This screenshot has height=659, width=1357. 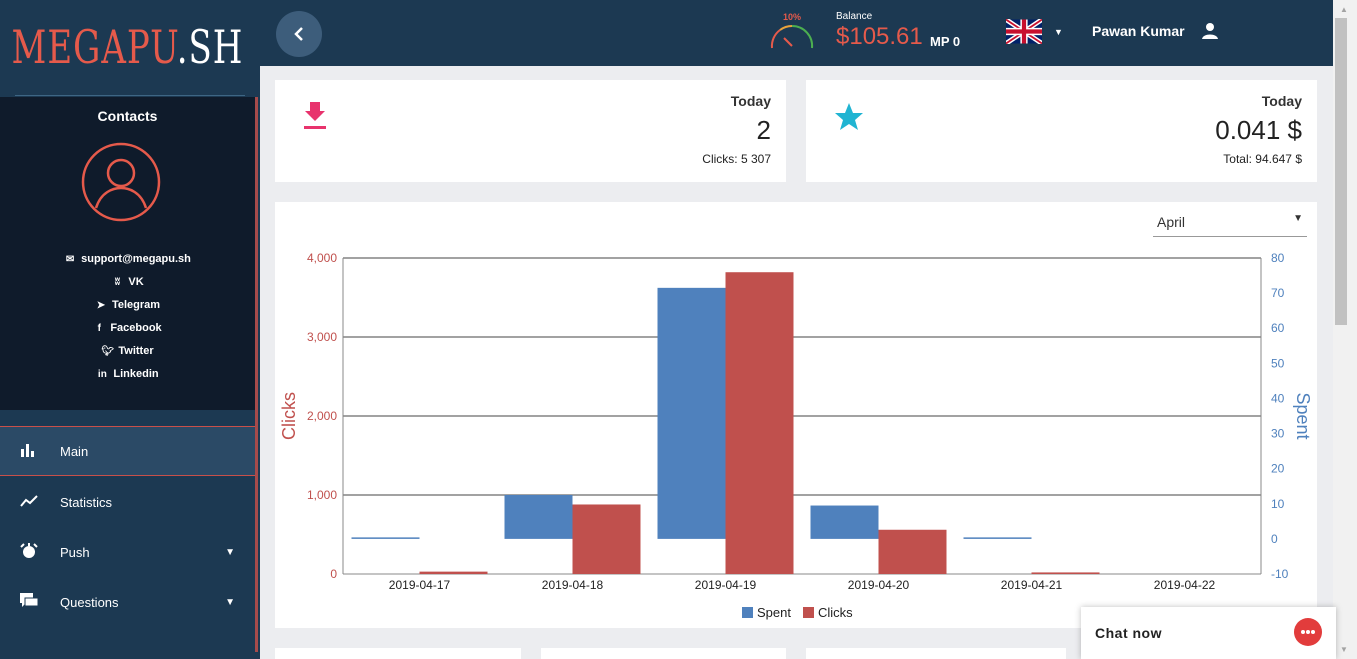 What do you see at coordinates (1303, 415) in the screenshot?
I see `y2-axis-label: Spent` at bounding box center [1303, 415].